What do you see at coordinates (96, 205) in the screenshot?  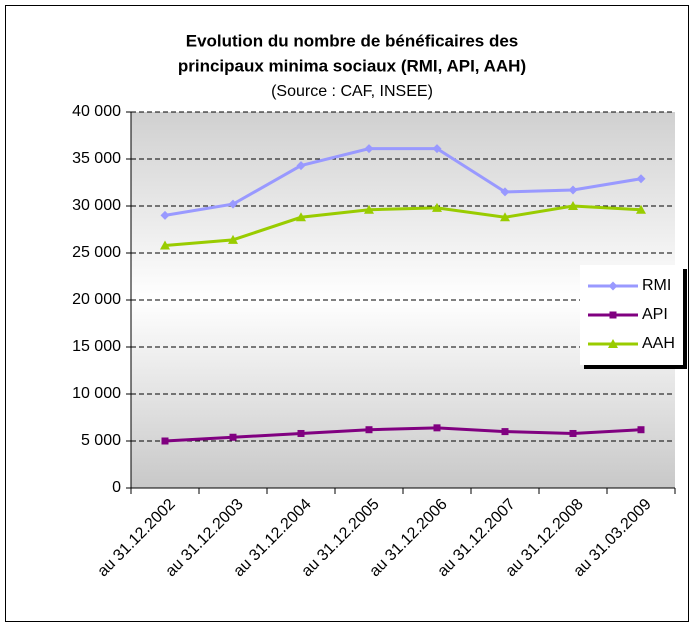 I see `y-tick-label: 30 000` at bounding box center [96, 205].